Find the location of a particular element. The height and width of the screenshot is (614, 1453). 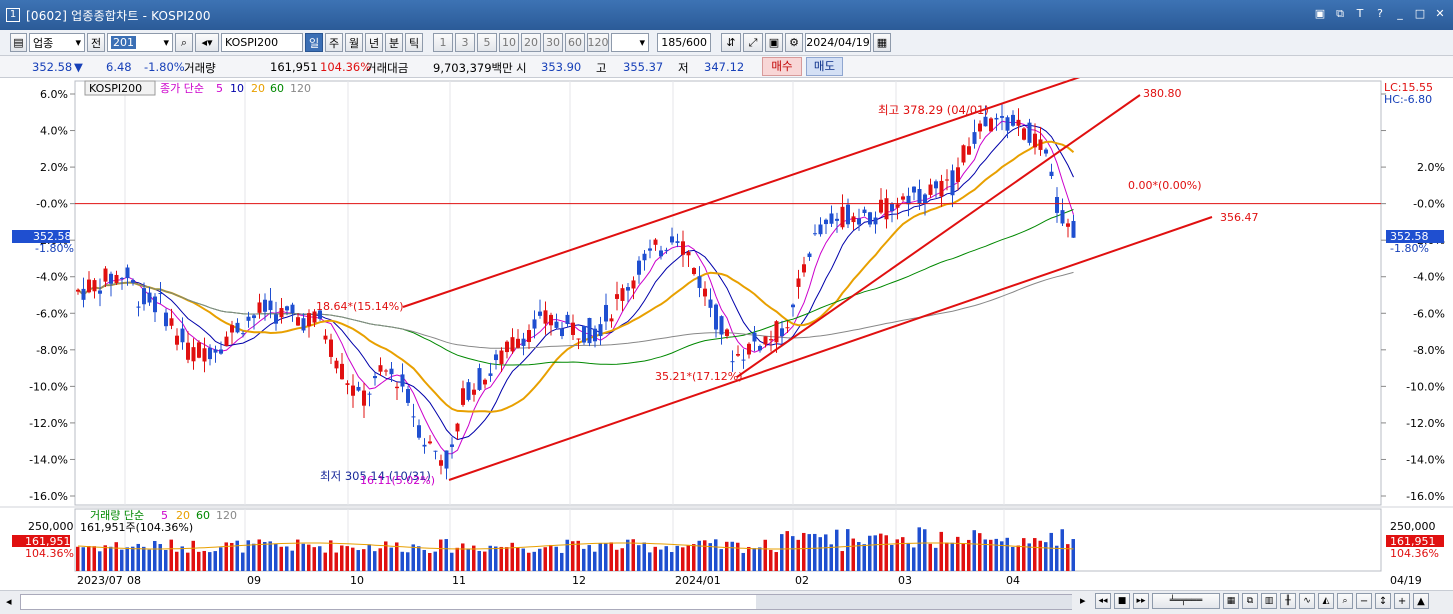

interval-20: 20 is located at coordinates (531, 42).